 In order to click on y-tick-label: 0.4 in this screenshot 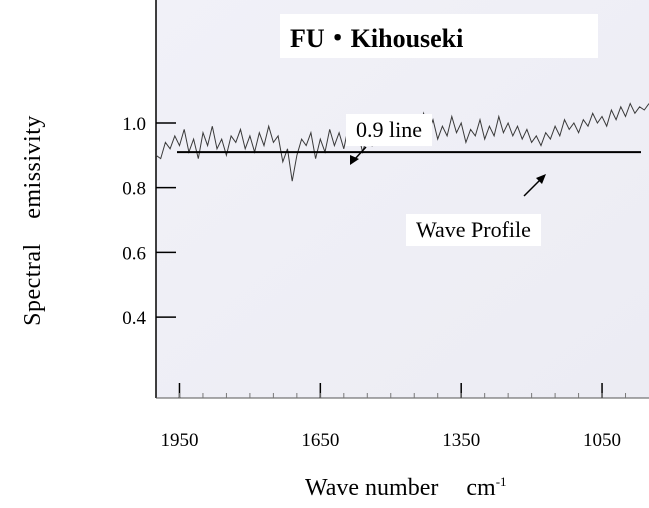, I will do `click(134, 318)`.